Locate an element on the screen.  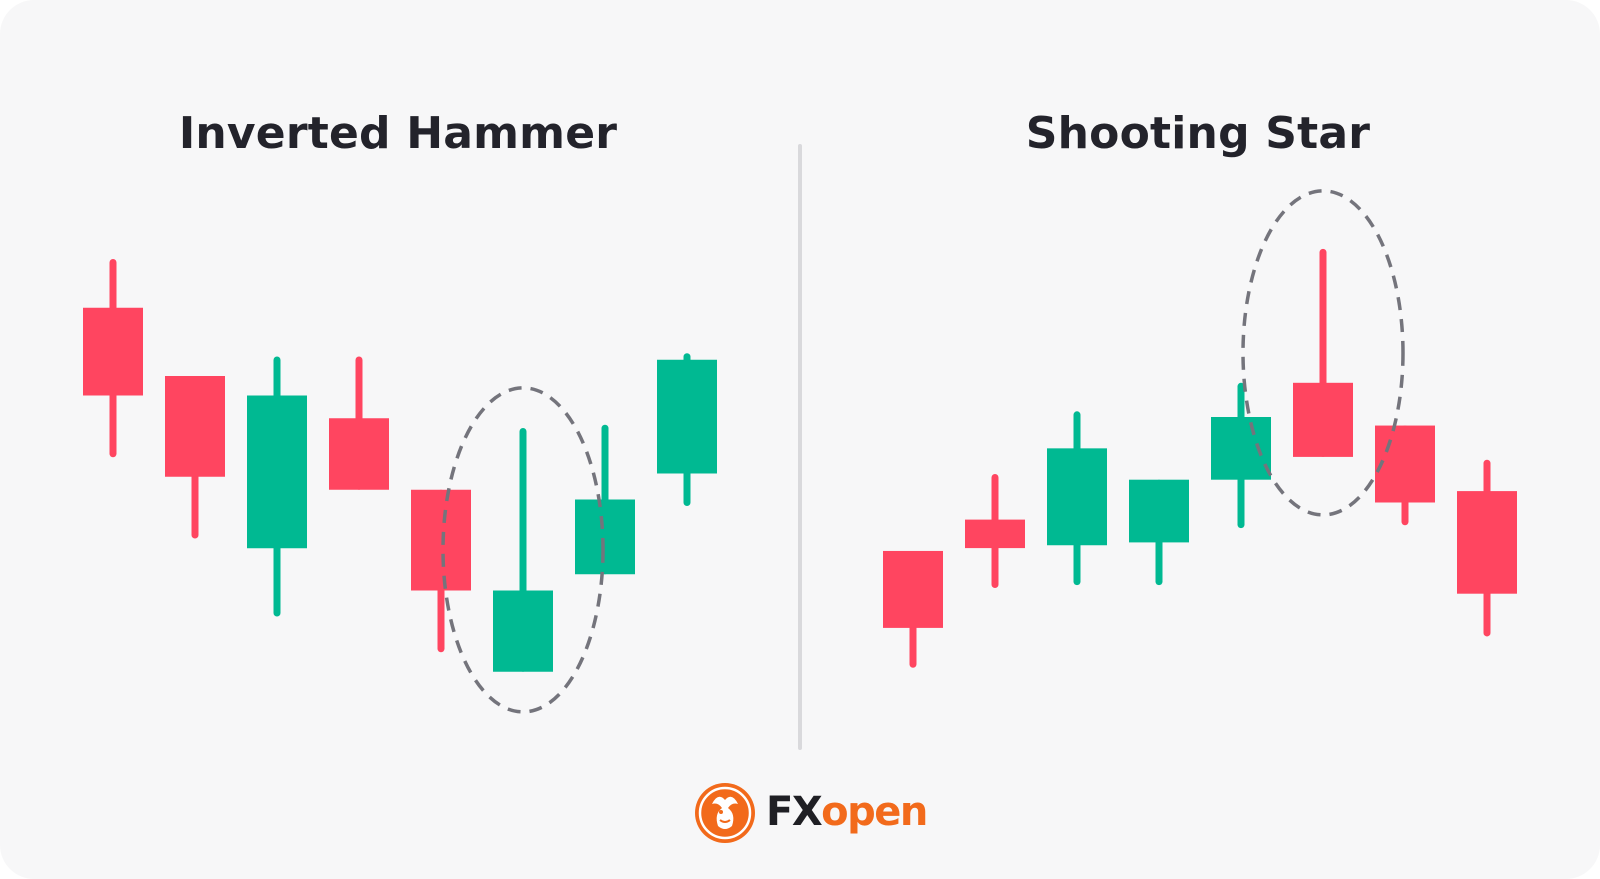
inverted-hammer-title: Inverted Hammer is located at coordinates (398, 133).